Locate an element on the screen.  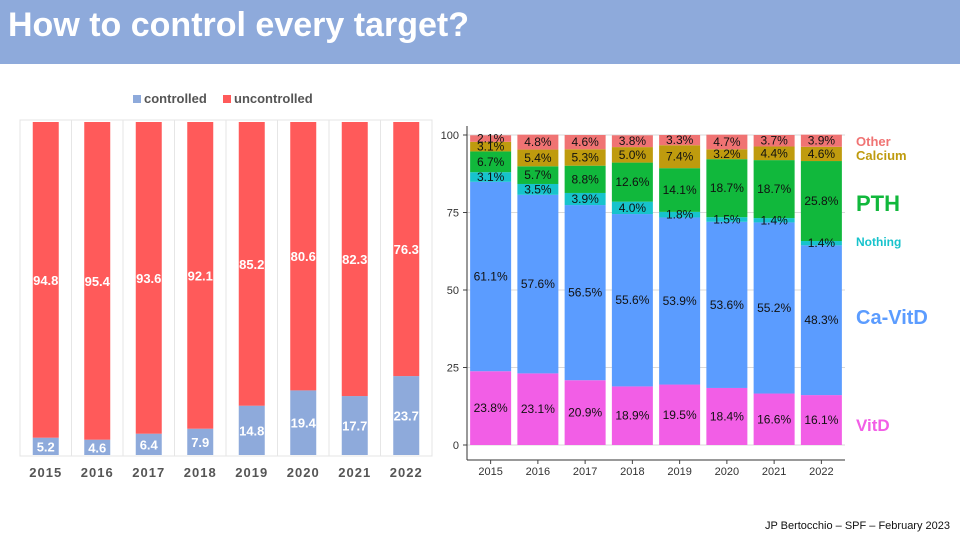
data-label-controlled-2019: 14.8 is located at coordinates (251, 430).